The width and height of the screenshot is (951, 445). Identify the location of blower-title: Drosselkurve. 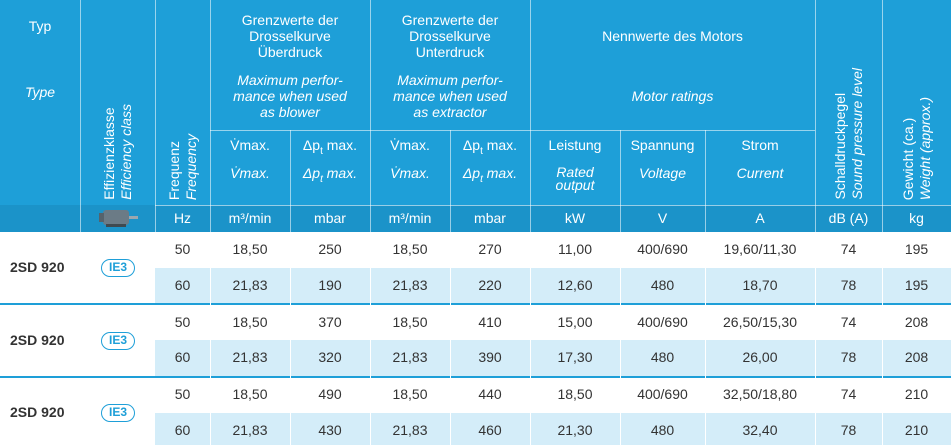
(290, 36).